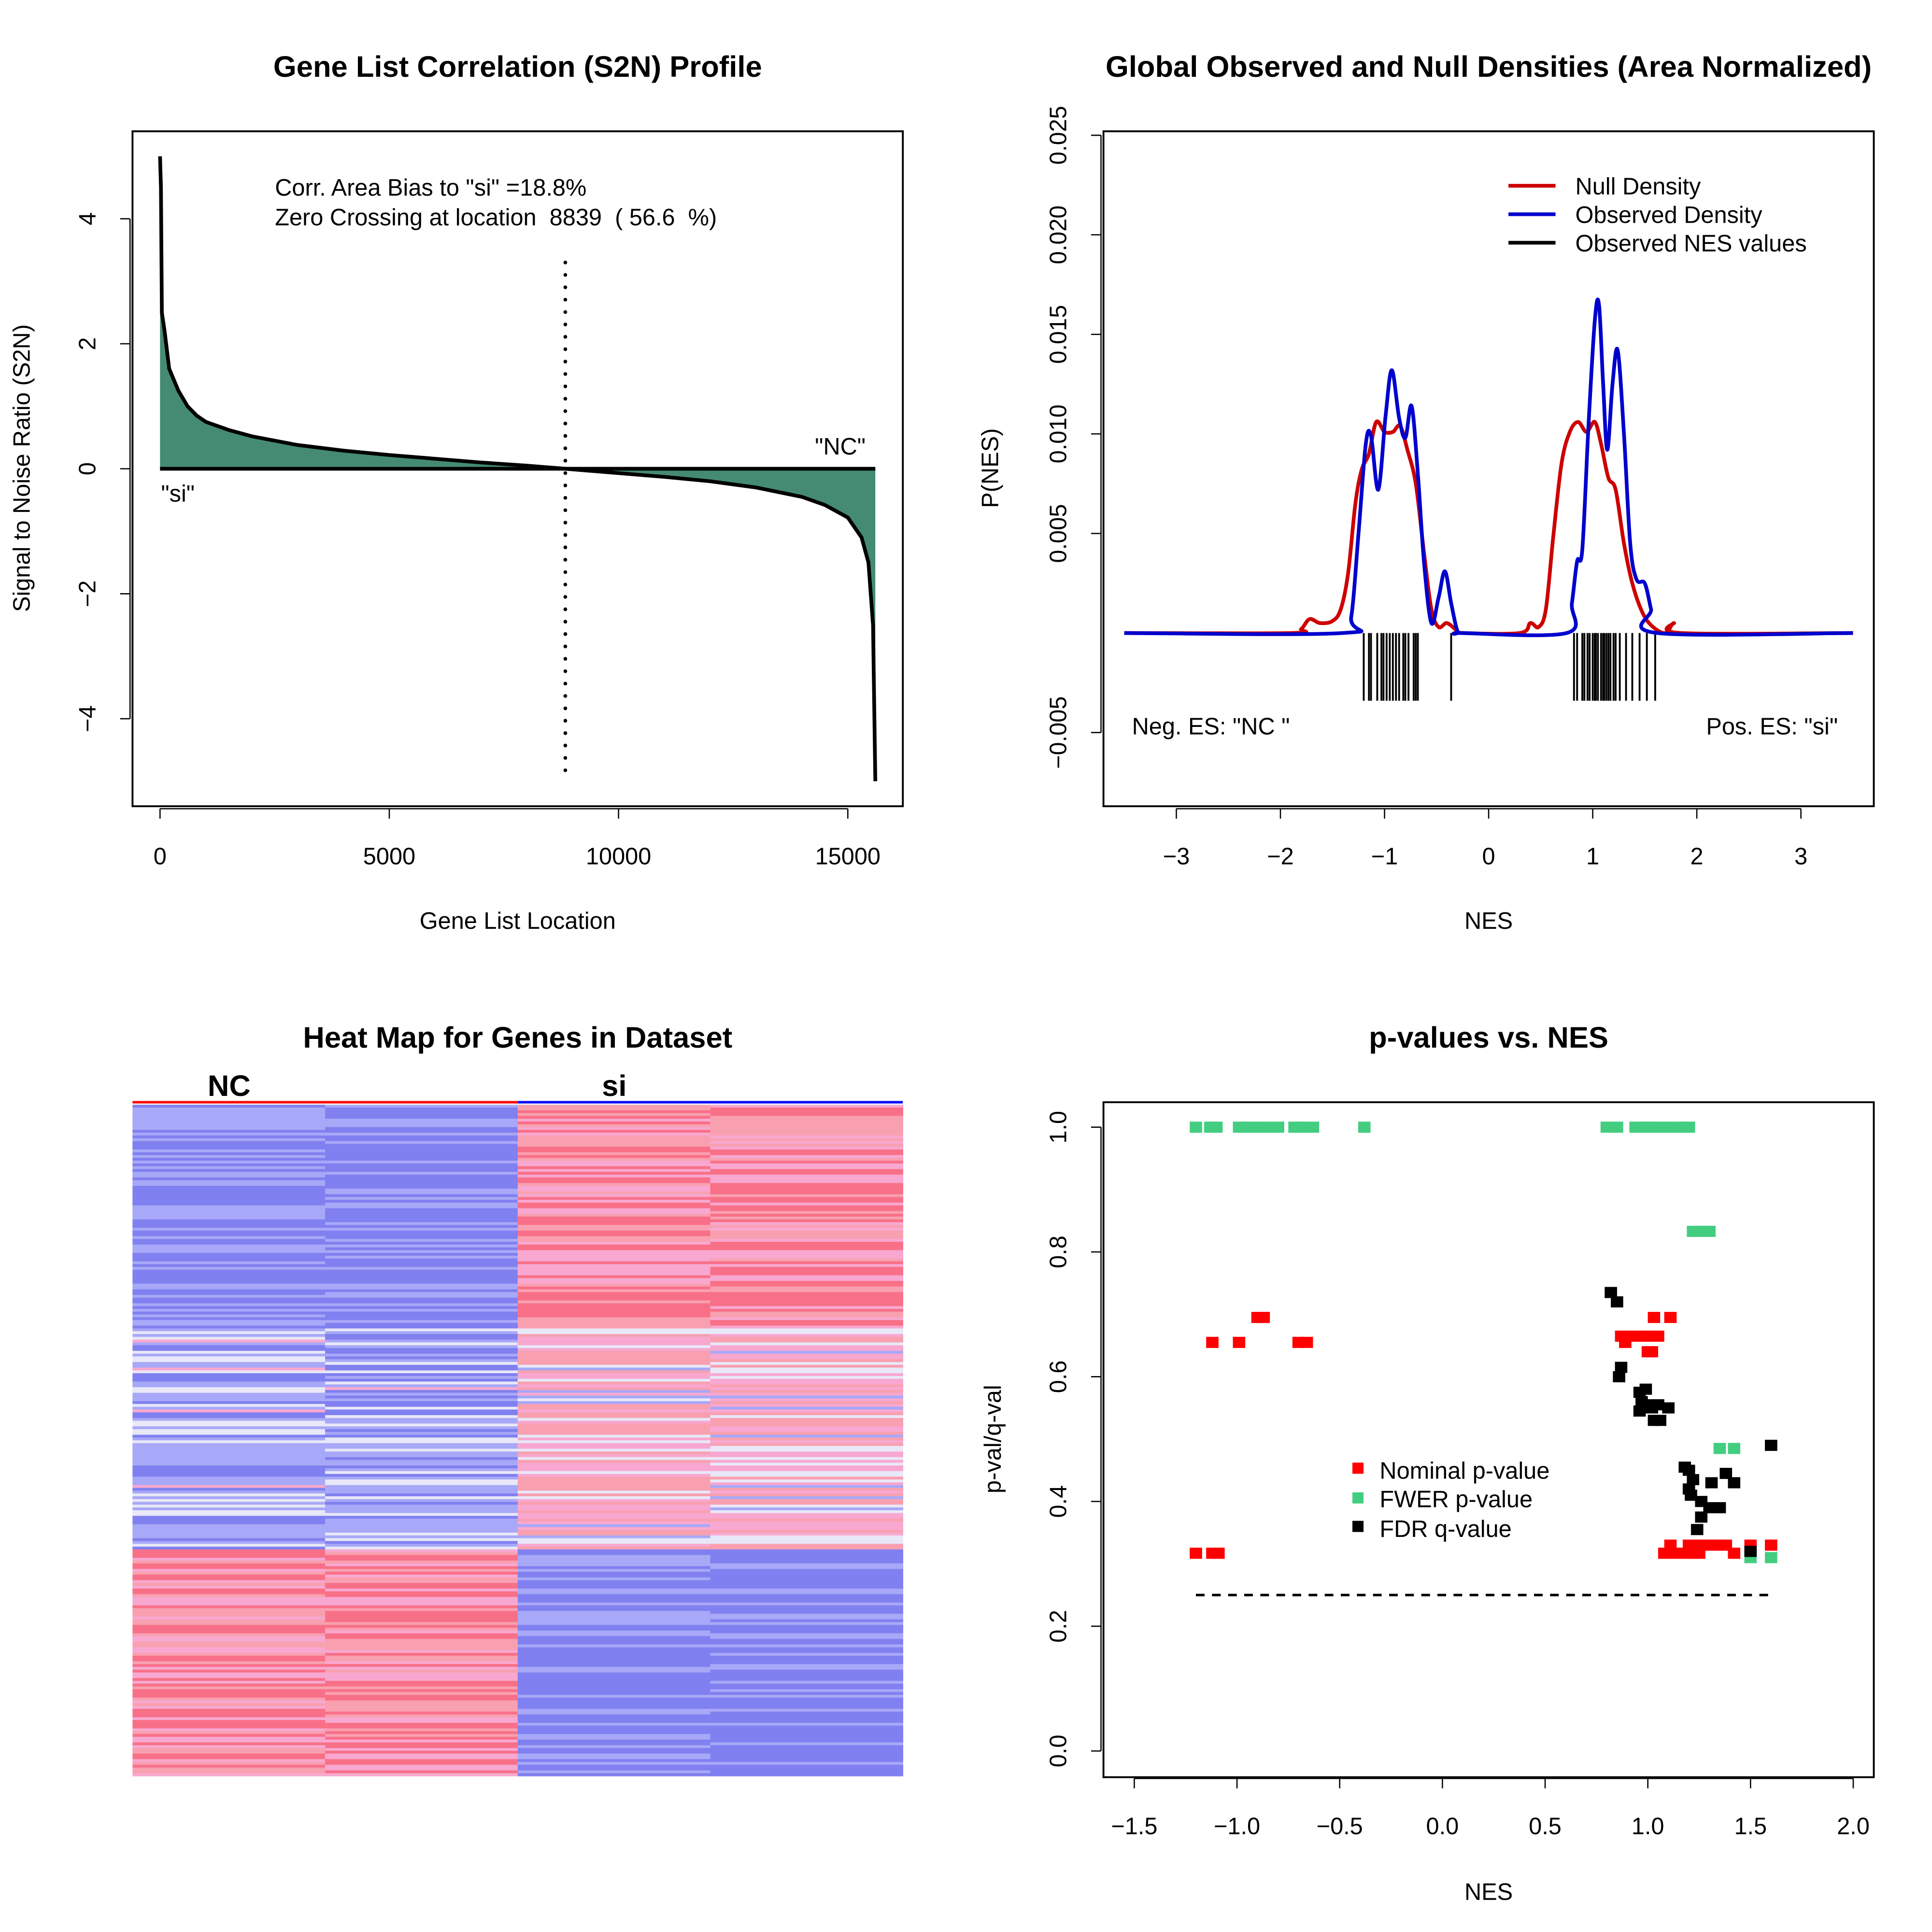  What do you see at coordinates (1660, 1420) in the screenshot?
I see `fdr-q-point` at bounding box center [1660, 1420].